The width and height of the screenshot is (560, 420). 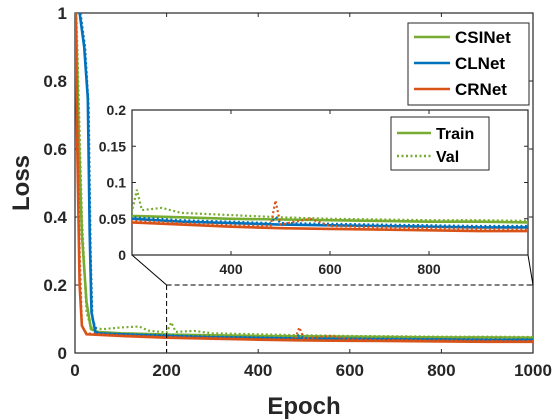 I want to click on inset-series-group, so click(x=330, y=211).